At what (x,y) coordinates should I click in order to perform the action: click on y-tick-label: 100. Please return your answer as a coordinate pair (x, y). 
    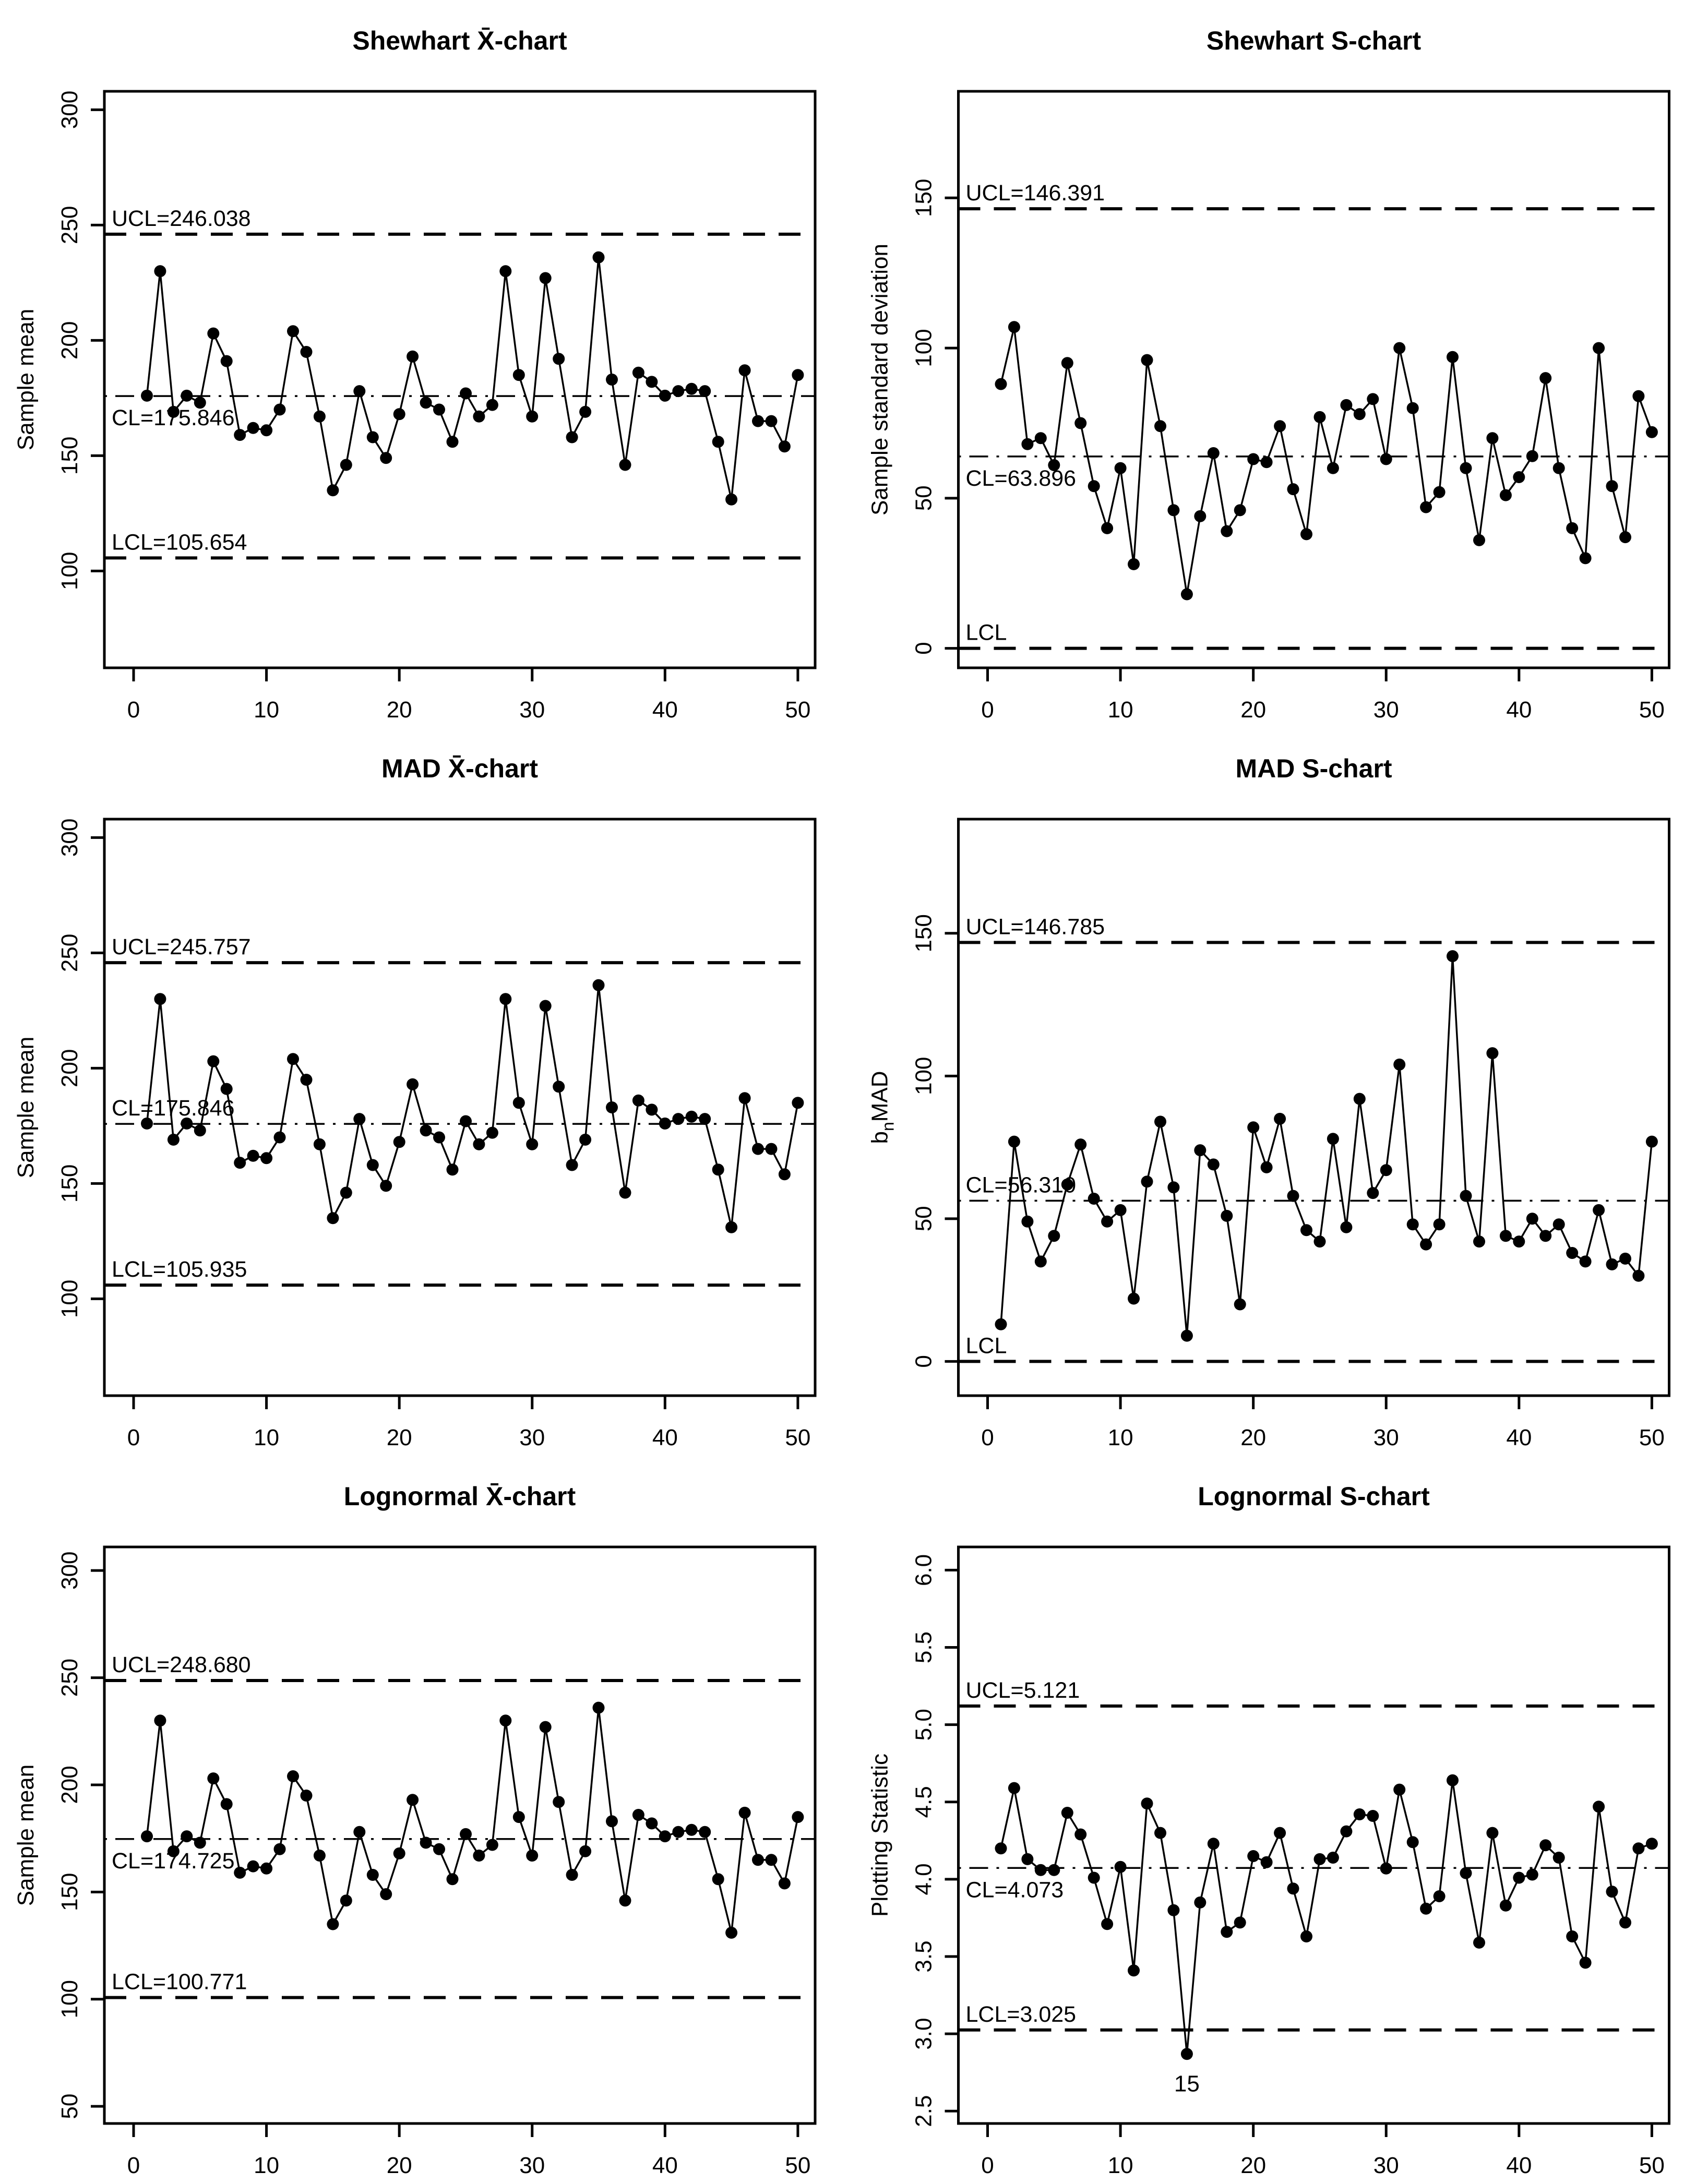
    Looking at the image, I should click on (69, 571).